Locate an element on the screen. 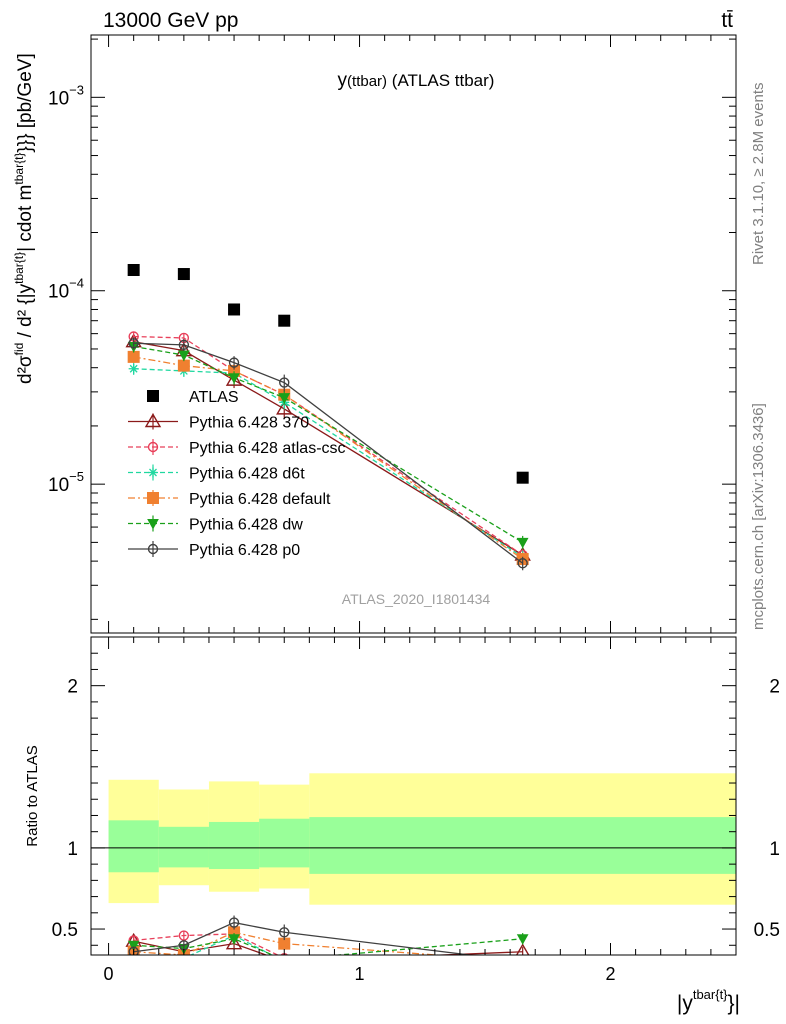 The height and width of the screenshot is (1024, 786). analysis-tag: ATLAS_2020_I1801434 is located at coordinates (416, 599).